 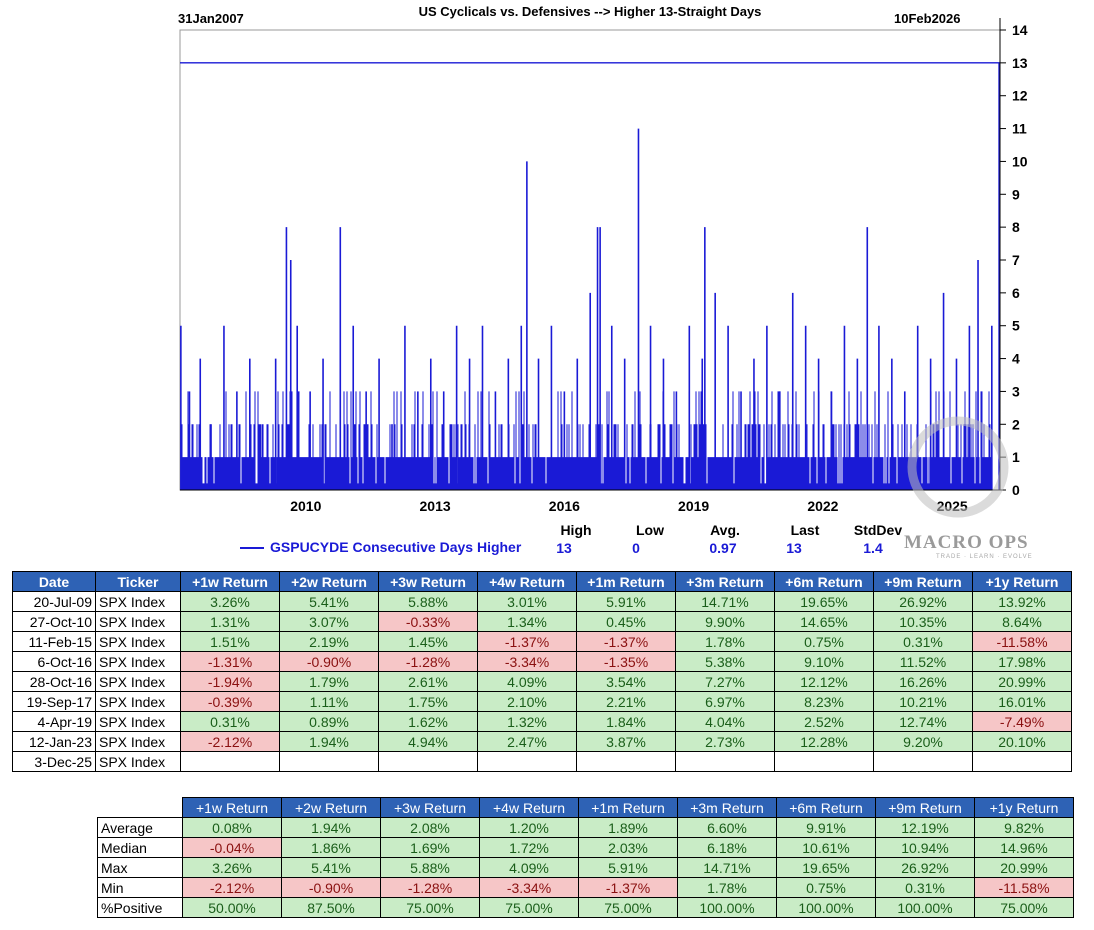 What do you see at coordinates (824, 721) in the screenshot?
I see `return-cell: 2.52%` at bounding box center [824, 721].